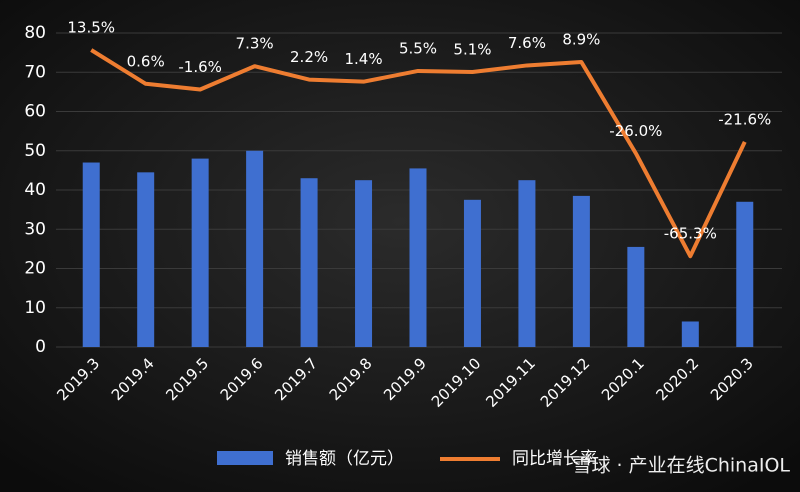 Image resolution: width=800 pixels, height=492 pixels. I want to click on data-label: 5.1%, so click(472, 49).